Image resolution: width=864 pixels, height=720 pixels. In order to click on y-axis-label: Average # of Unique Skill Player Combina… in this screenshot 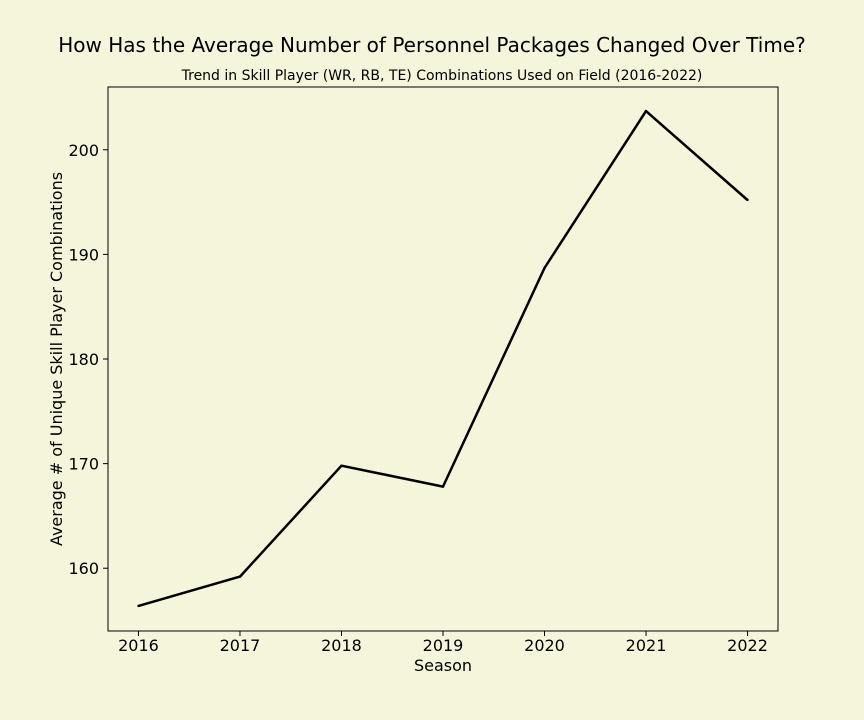, I will do `click(56, 359)`.